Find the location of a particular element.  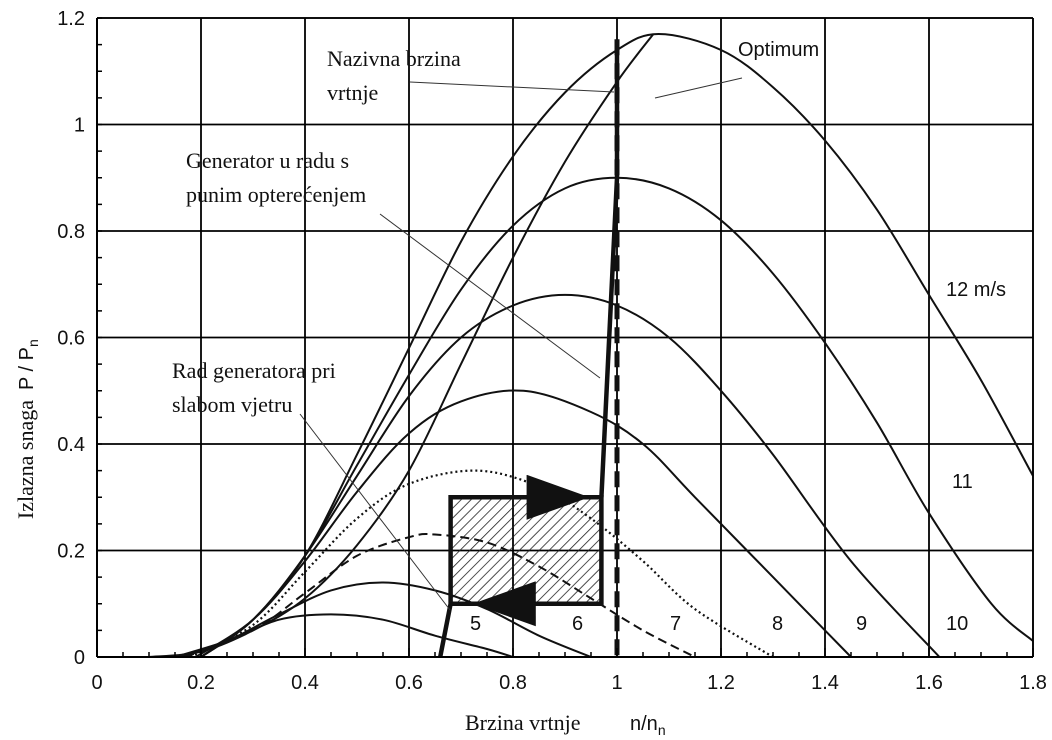

leader-optimum is located at coordinates (698, 88).